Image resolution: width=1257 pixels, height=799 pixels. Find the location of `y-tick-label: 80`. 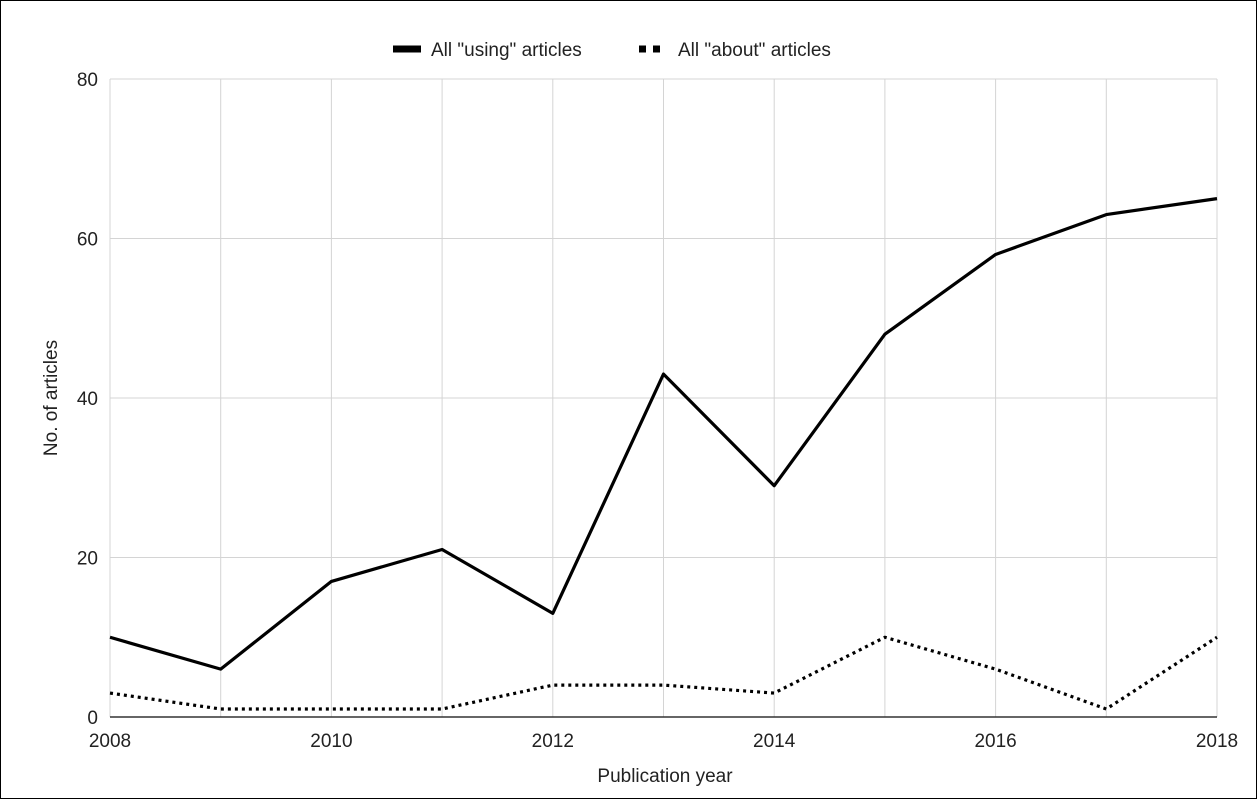

y-tick-label: 80 is located at coordinates (87, 80).